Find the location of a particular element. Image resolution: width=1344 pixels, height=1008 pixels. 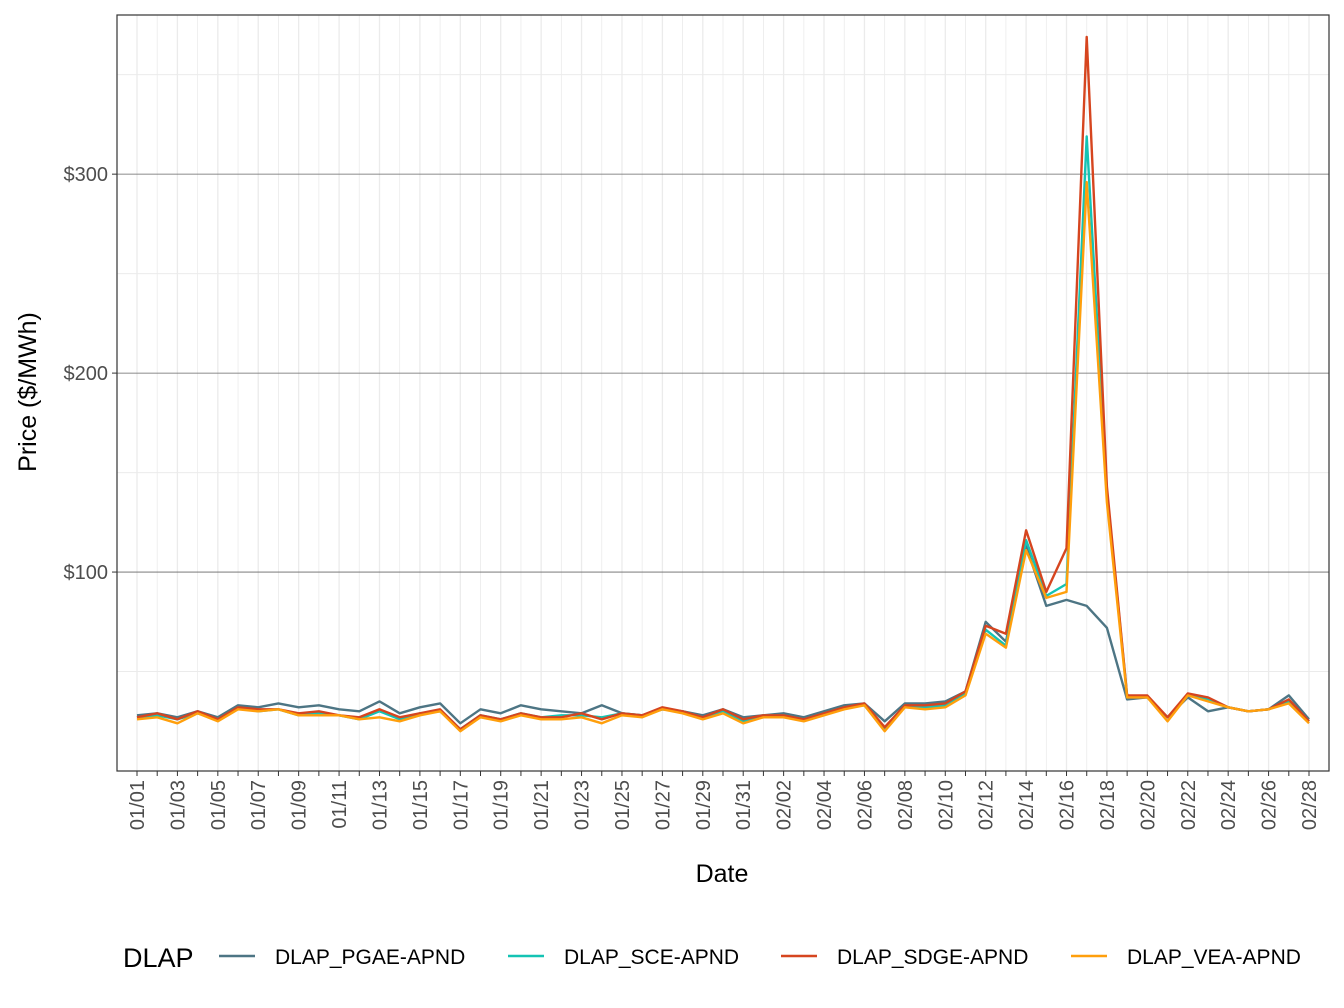

legend-title: DLAP is located at coordinates (158, 958).